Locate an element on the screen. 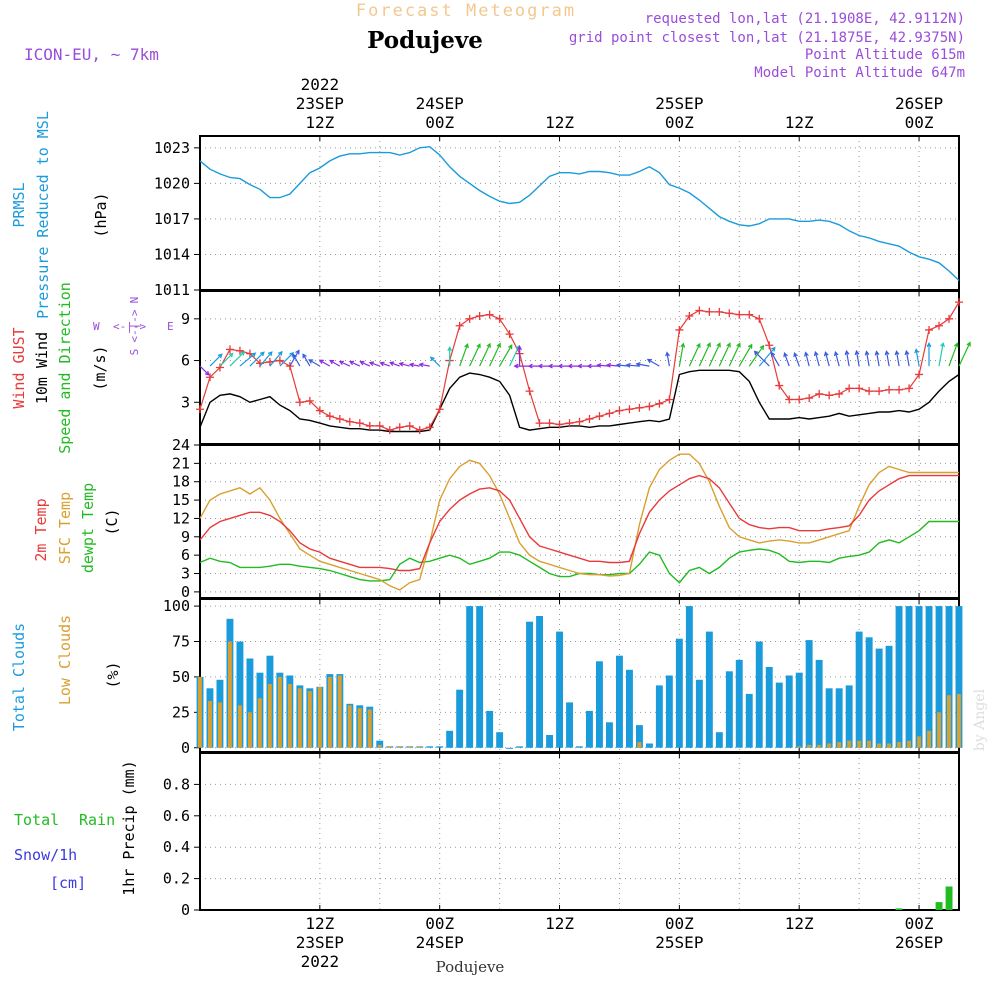 Image resolution: width=1000 pixels, height=1000 pixels. top-time-label: 25SEP is located at coordinates (679, 103).